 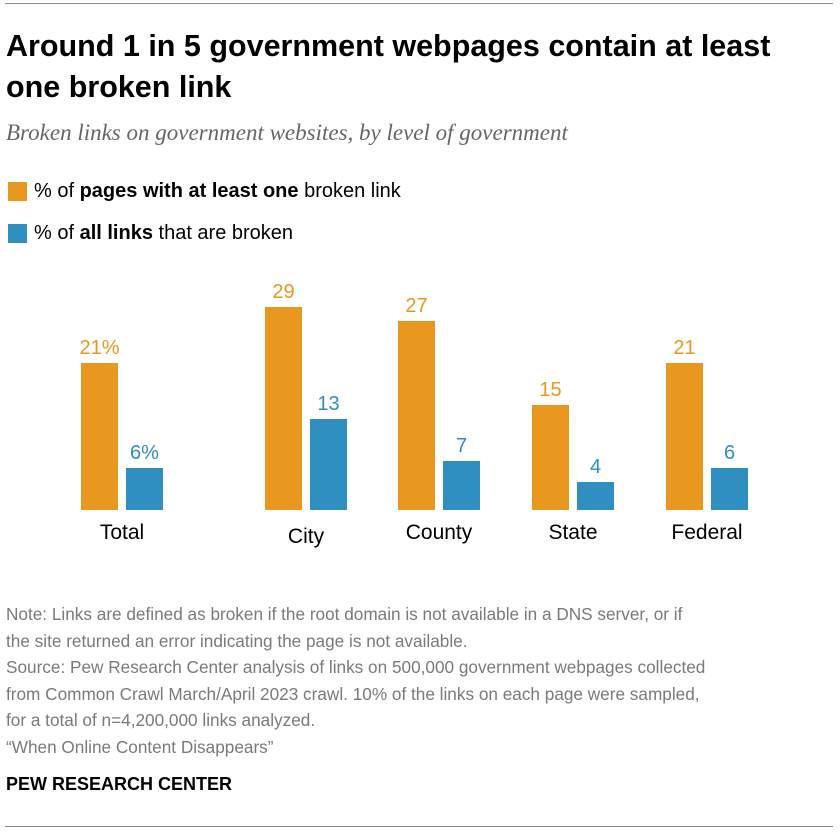 What do you see at coordinates (439, 532) in the screenshot?
I see `category-label-county: County` at bounding box center [439, 532].